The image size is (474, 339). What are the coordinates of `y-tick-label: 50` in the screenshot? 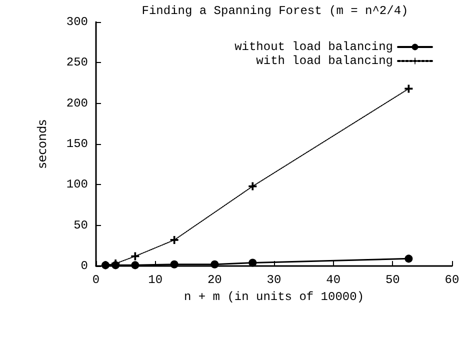 It's located at (81, 225).